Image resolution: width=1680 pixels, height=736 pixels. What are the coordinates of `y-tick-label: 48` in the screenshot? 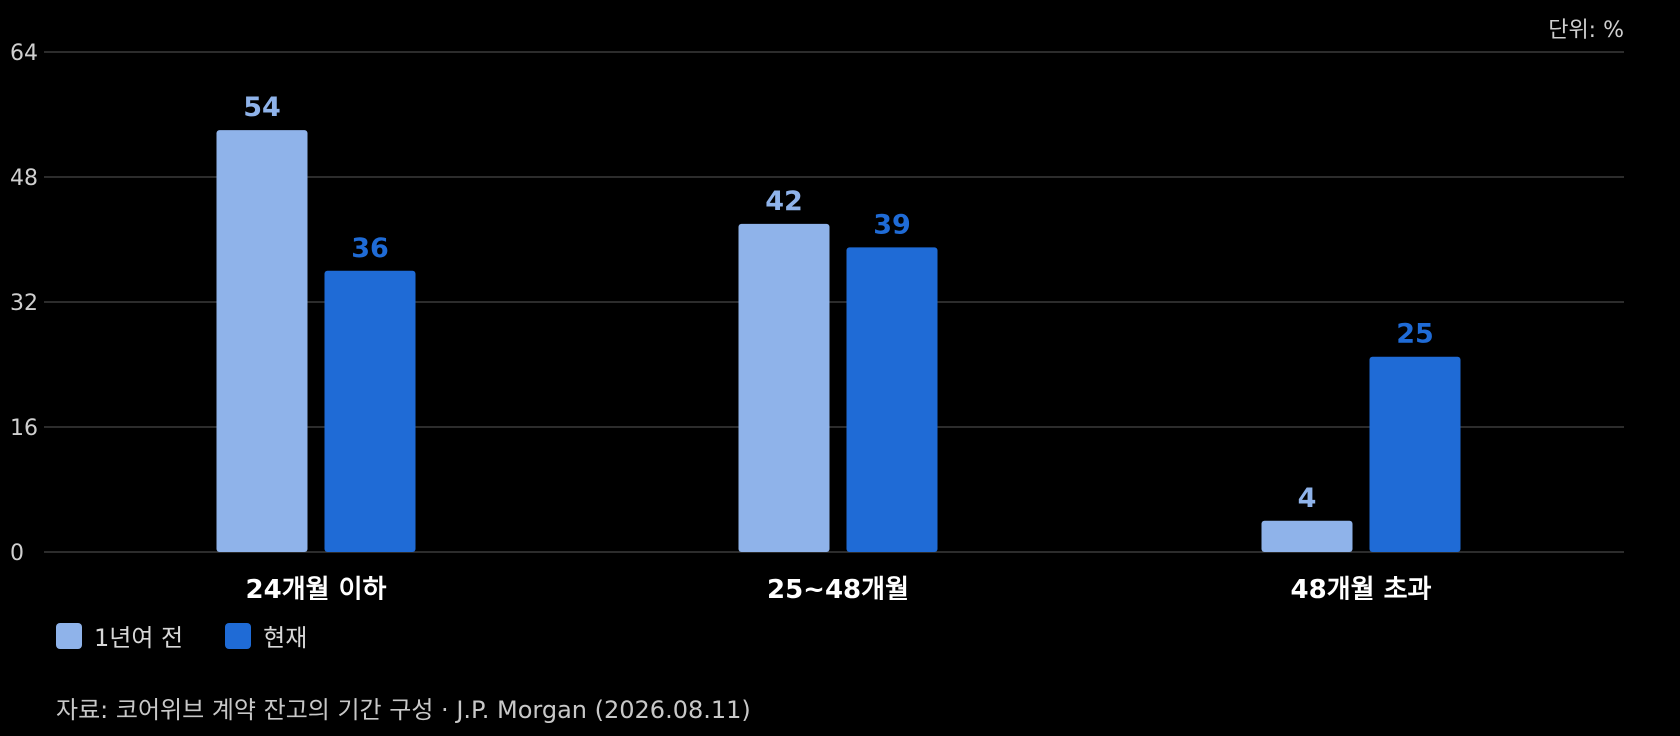 It's located at (24, 178).